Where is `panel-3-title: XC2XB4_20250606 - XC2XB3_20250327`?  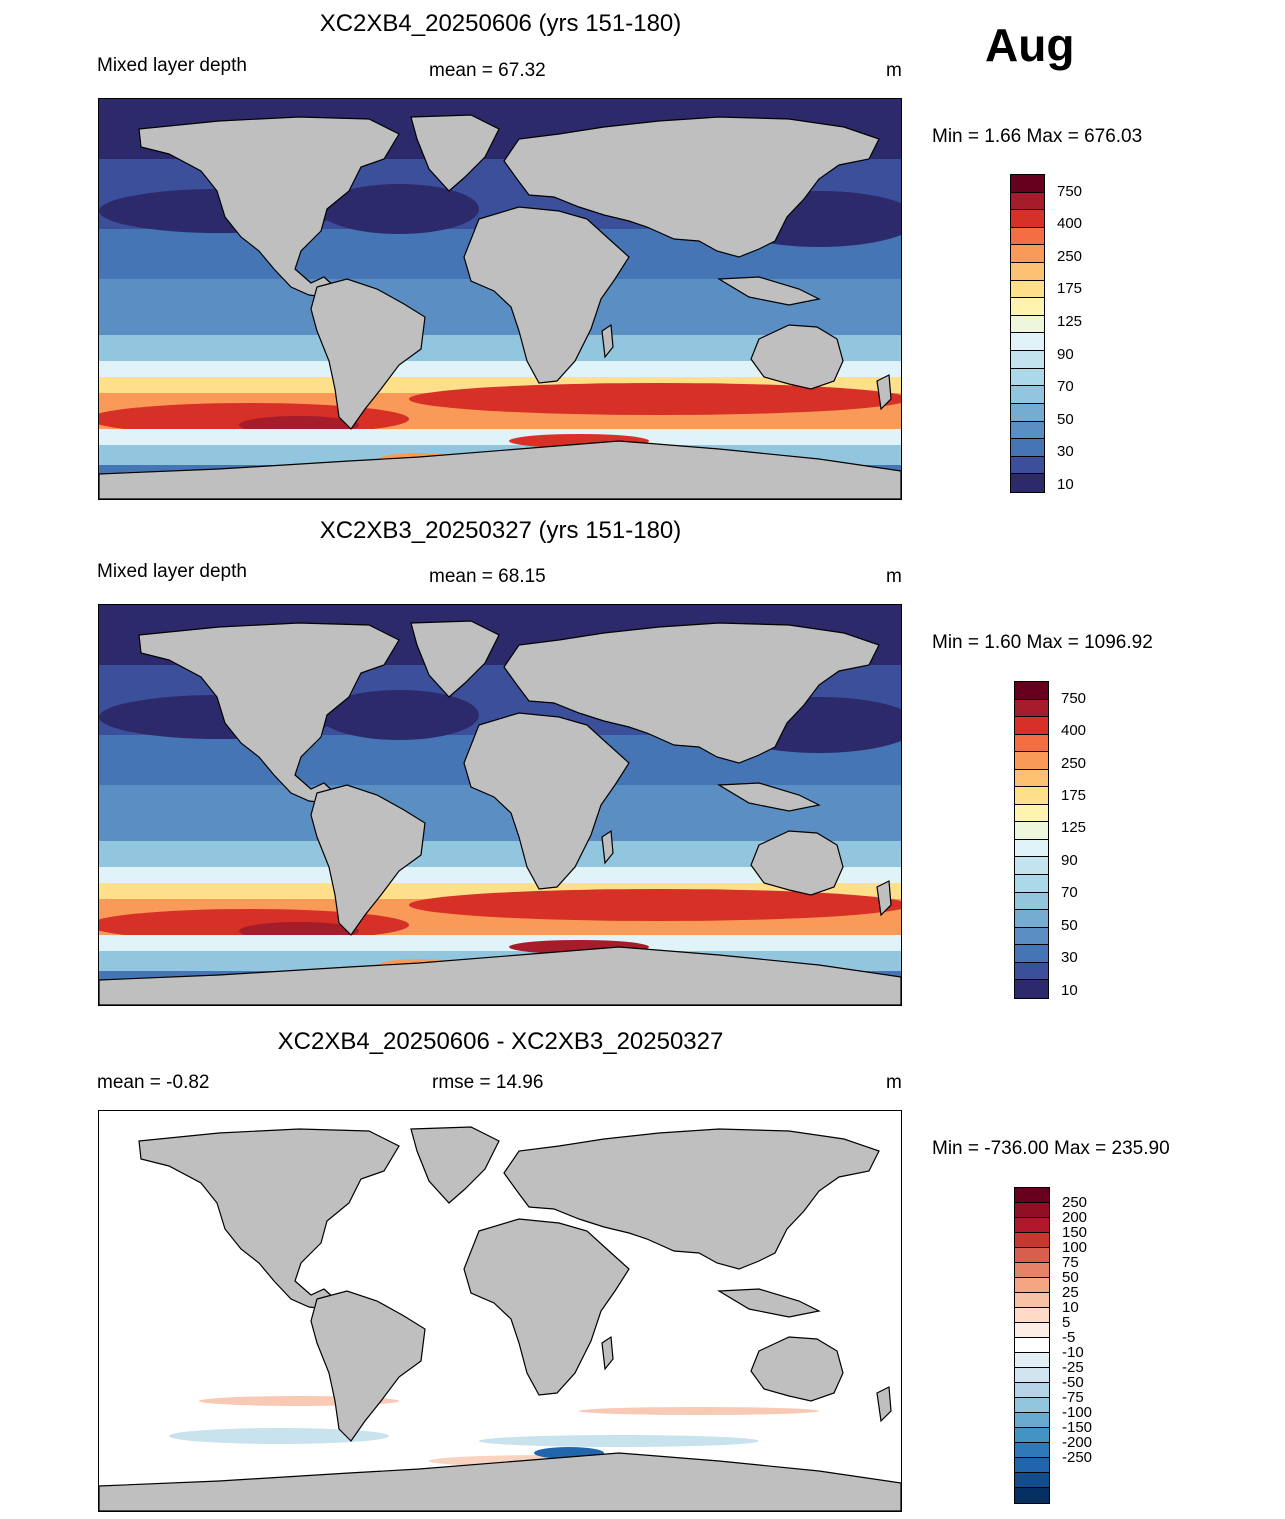 panel-3-title: XC2XB4_20250606 - XC2XB3_20250327 is located at coordinates (500, 1041).